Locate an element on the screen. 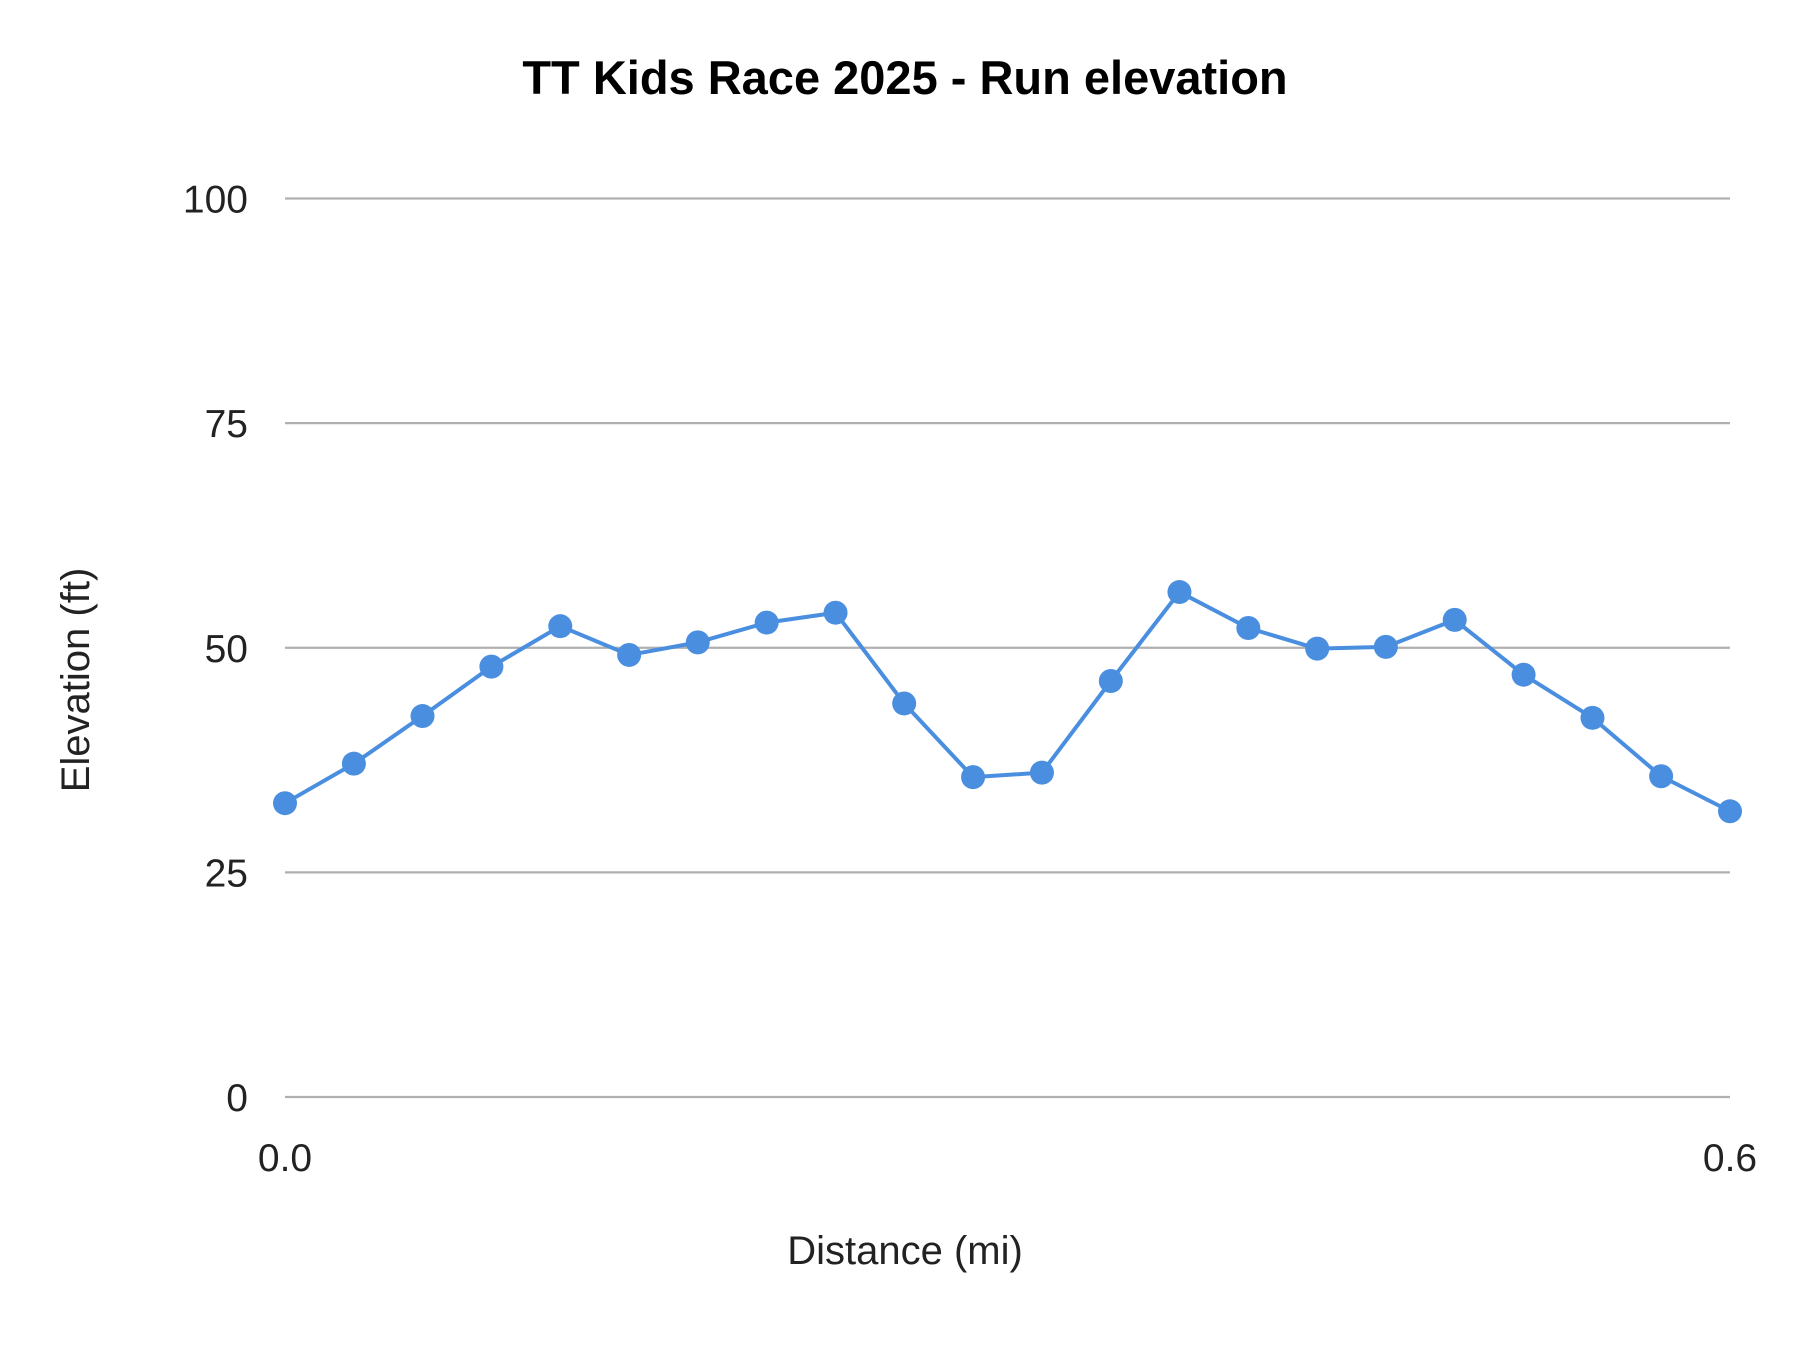  y-axis-ticks: 0 25 50 75 100 is located at coordinates (215, 650).